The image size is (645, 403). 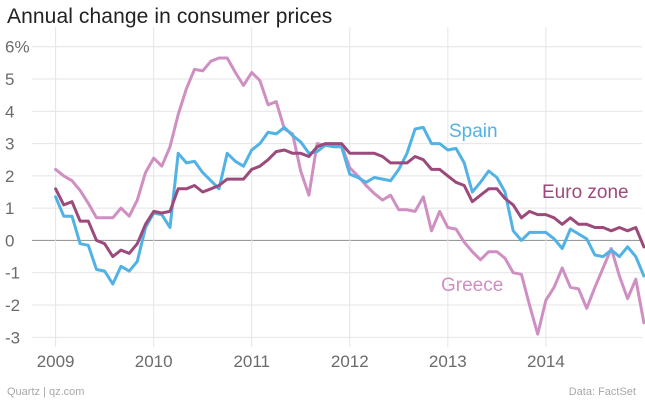 What do you see at coordinates (448, 361) in the screenshot?
I see `x-tick-label: 2013` at bounding box center [448, 361].